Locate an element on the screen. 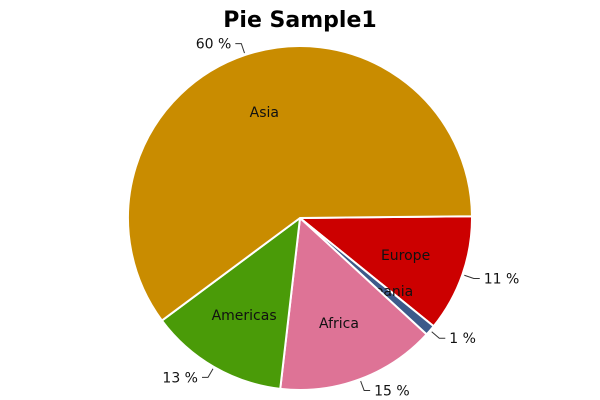  slice-label-africa: Africa is located at coordinates (339, 324).